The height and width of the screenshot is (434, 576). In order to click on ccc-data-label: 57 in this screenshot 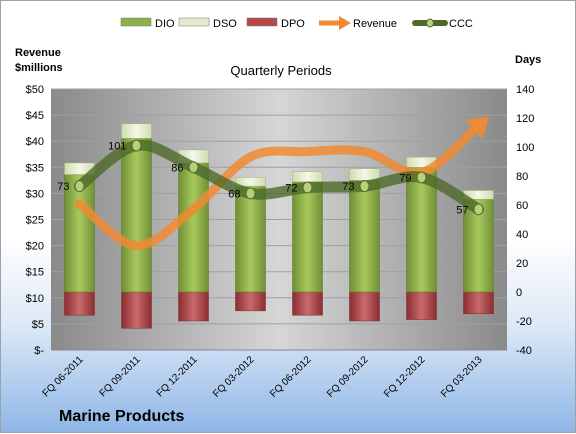, I will do `click(462, 210)`.